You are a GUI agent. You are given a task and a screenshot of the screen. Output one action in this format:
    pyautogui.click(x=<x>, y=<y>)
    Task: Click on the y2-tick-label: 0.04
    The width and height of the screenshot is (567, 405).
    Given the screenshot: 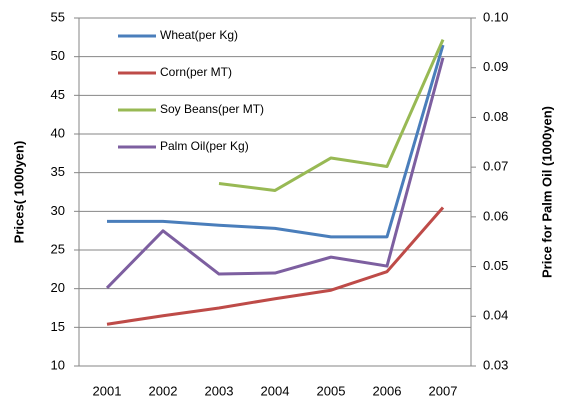 What is the action you would take?
    pyautogui.click(x=495, y=315)
    